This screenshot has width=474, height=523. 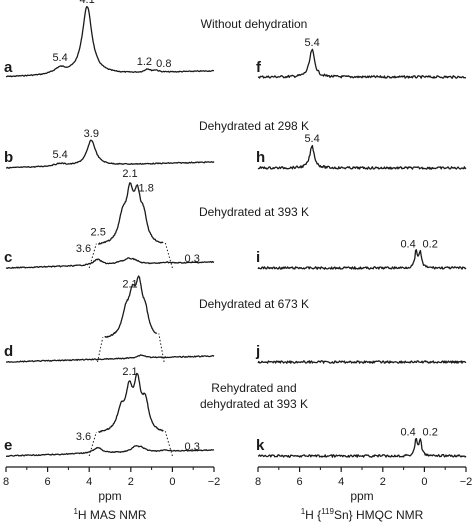 I want to click on inset-trace-c, so click(x=130, y=213).